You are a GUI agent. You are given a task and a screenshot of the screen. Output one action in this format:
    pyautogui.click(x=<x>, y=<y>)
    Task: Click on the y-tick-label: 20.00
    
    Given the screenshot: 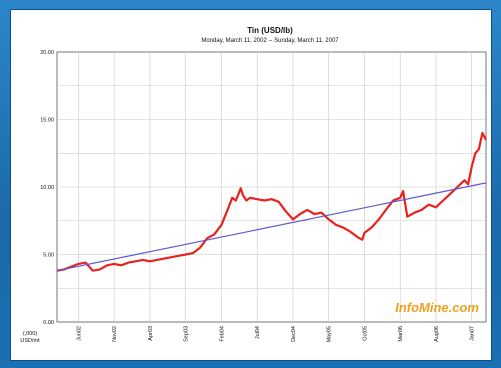 What is the action you would take?
    pyautogui.click(x=47, y=53)
    